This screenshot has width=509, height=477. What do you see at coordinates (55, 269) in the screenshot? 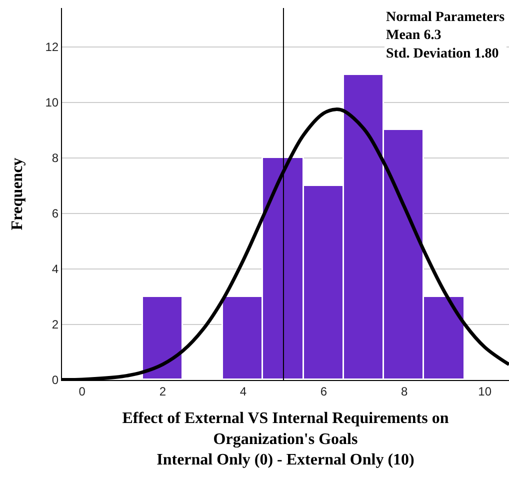
I see `y-tick-label: 4` at bounding box center [55, 269].